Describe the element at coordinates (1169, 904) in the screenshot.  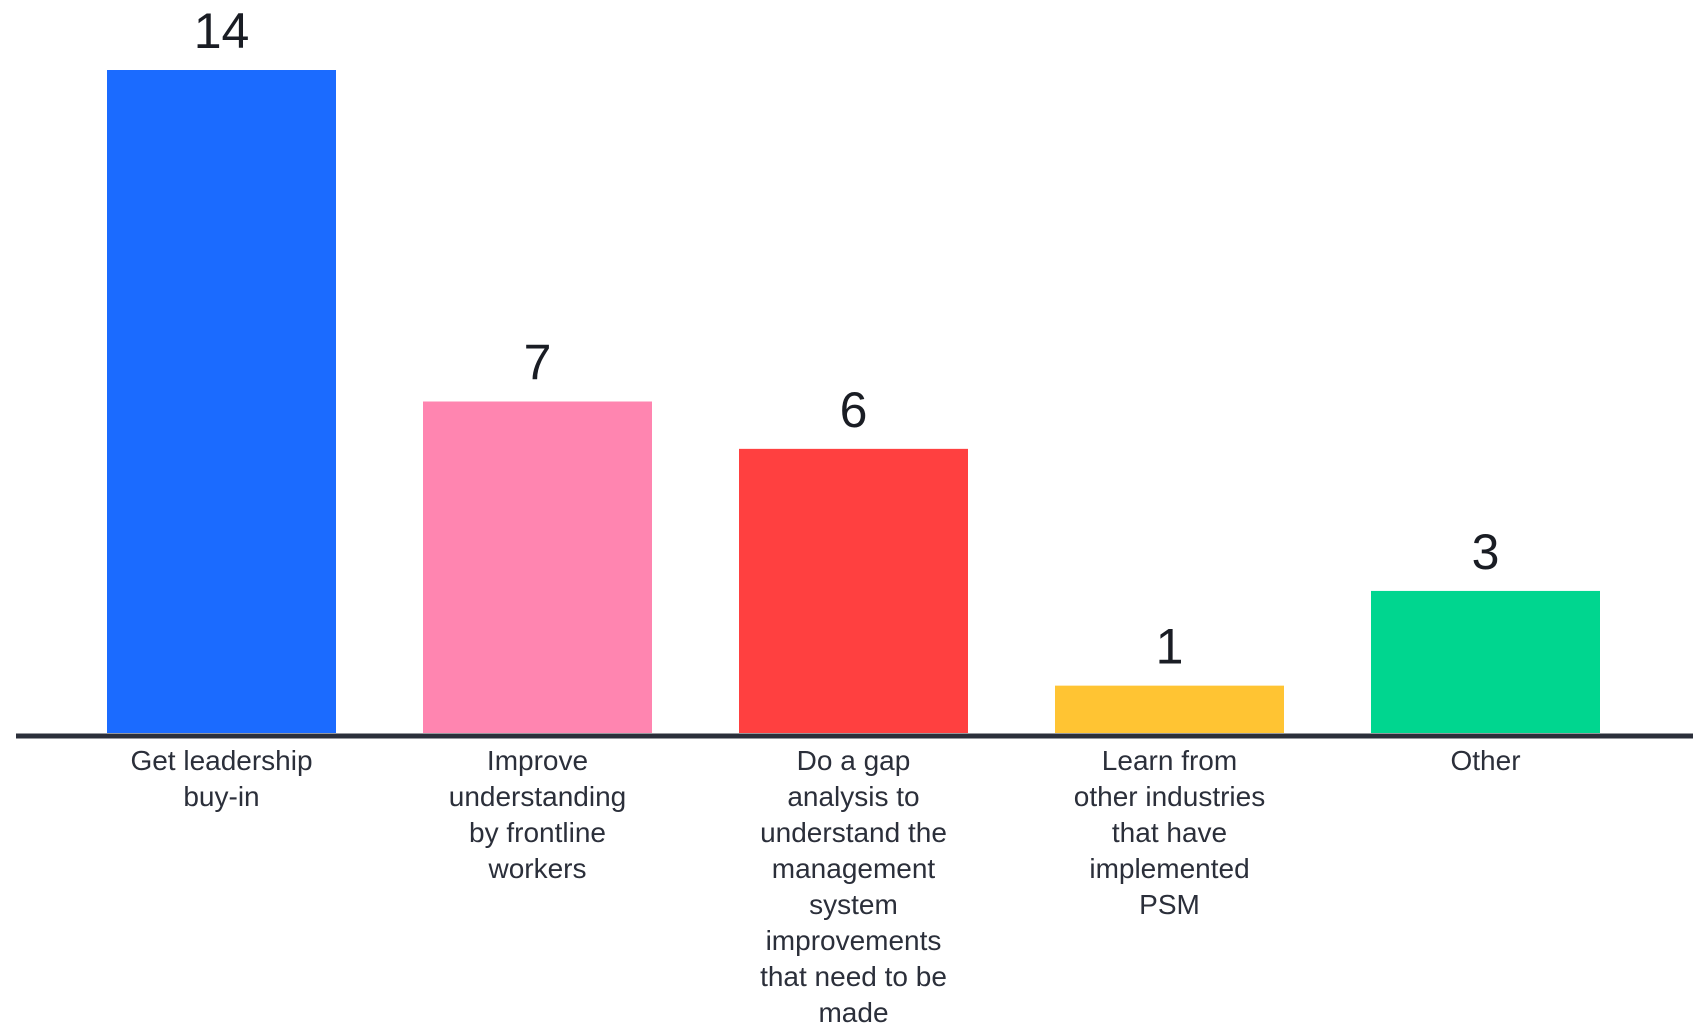
I see `category-label-line: PSM` at that location.